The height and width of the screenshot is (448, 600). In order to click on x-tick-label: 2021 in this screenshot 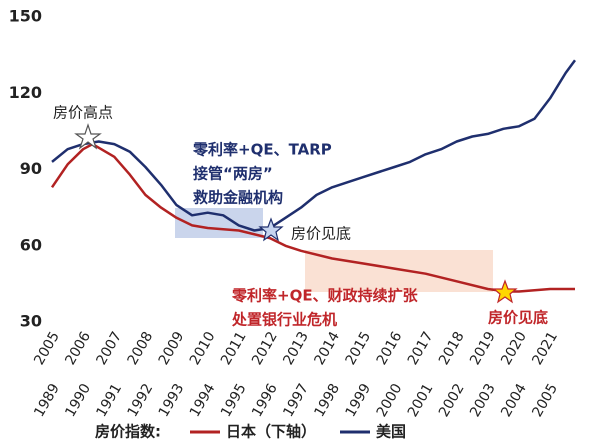, I will do `click(545, 348)`.